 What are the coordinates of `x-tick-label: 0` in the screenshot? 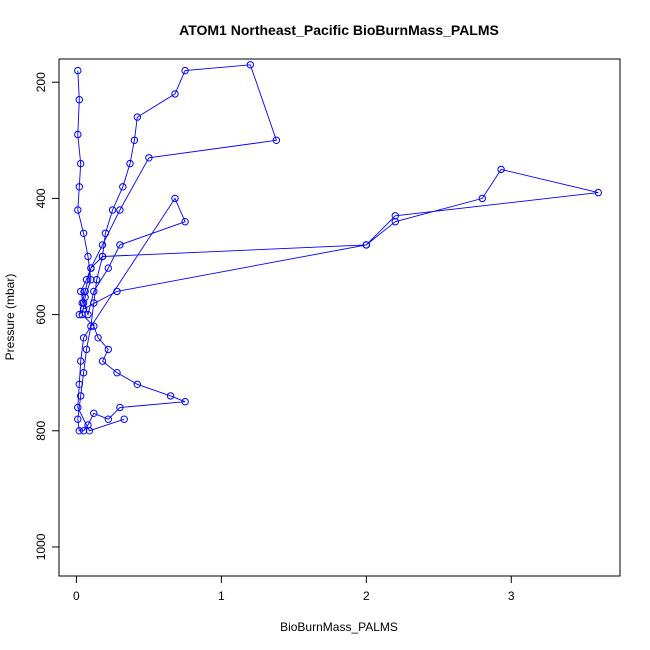 It's located at (76, 596).